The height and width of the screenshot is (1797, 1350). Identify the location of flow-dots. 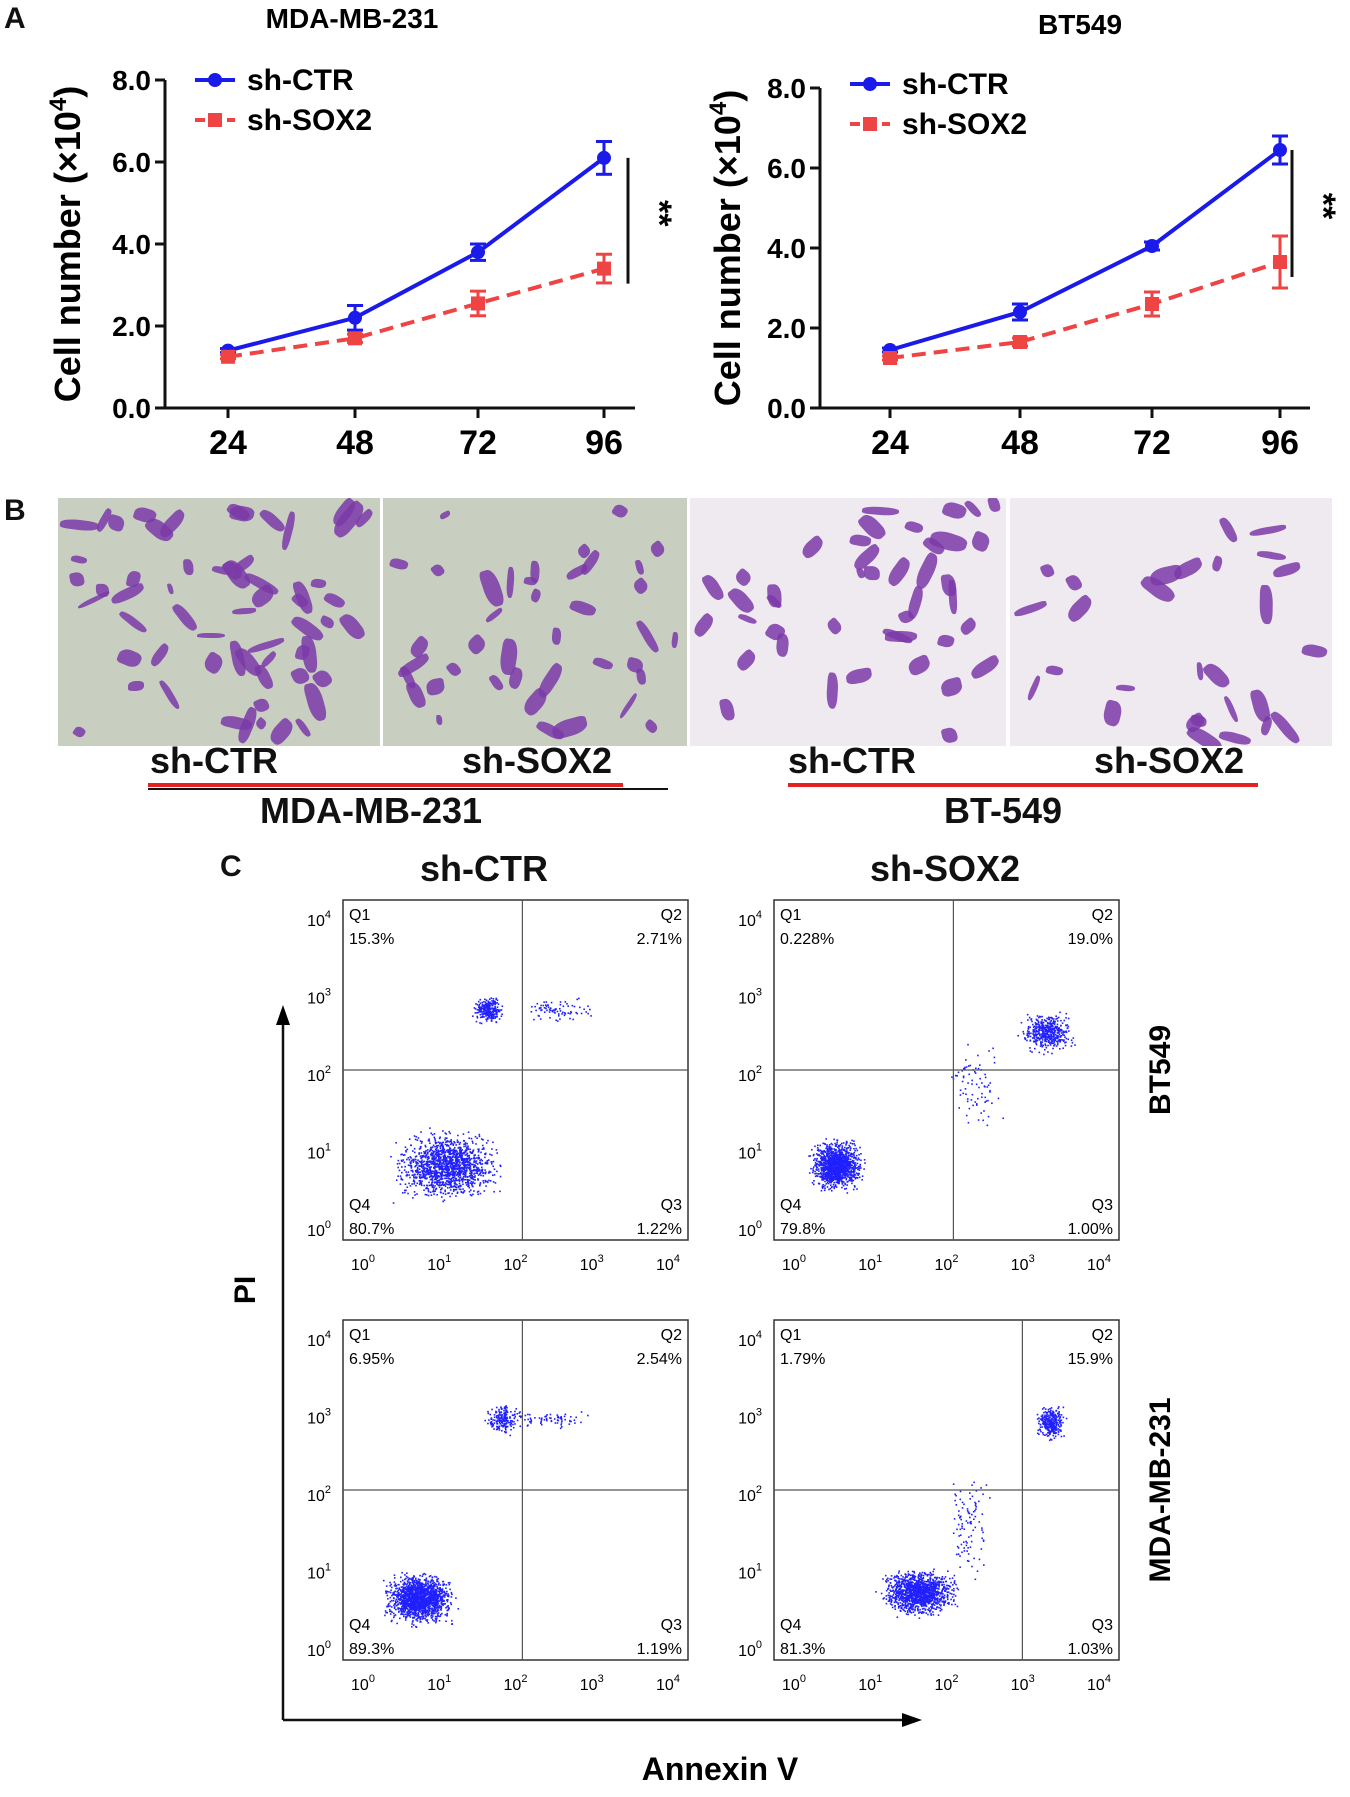
(485, 1517).